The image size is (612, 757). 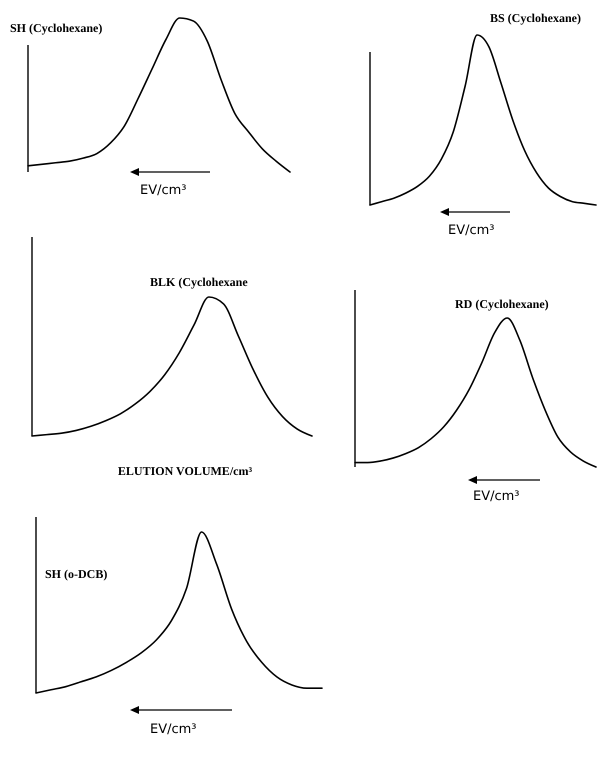 What do you see at coordinates (76, 574) in the screenshot?
I see `text: SH (o-DCB)` at bounding box center [76, 574].